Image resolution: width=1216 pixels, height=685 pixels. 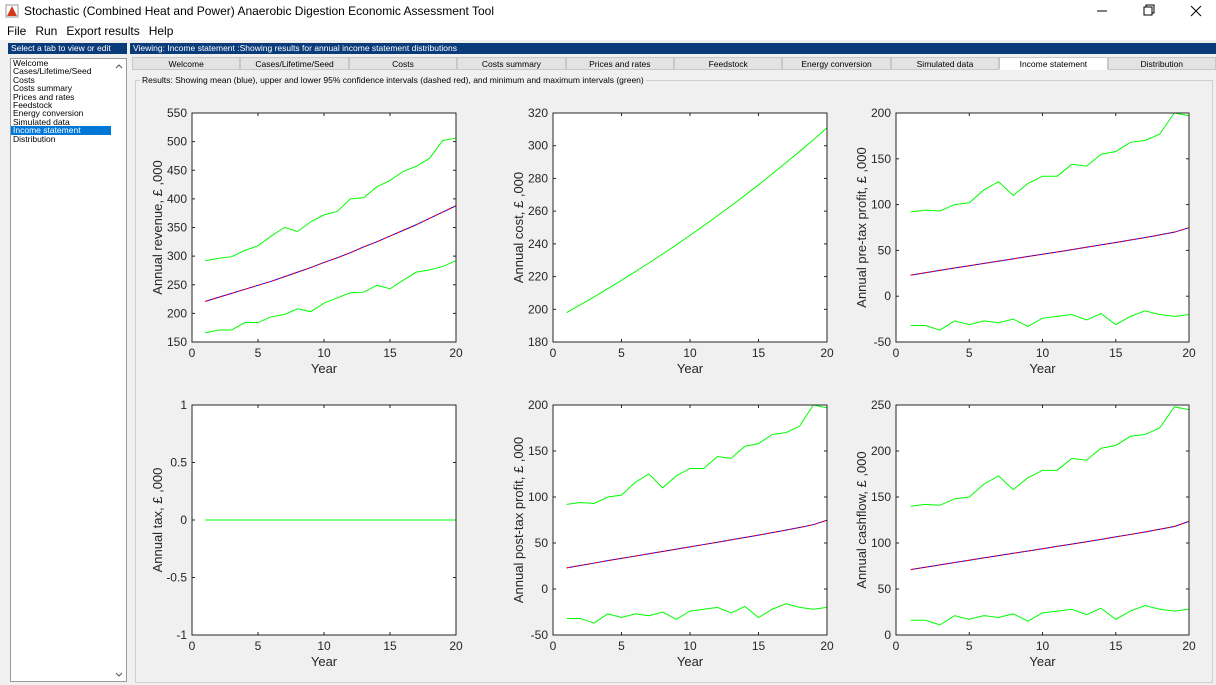 What do you see at coordinates (17, 31) in the screenshot?
I see `menu-item: File` at bounding box center [17, 31].